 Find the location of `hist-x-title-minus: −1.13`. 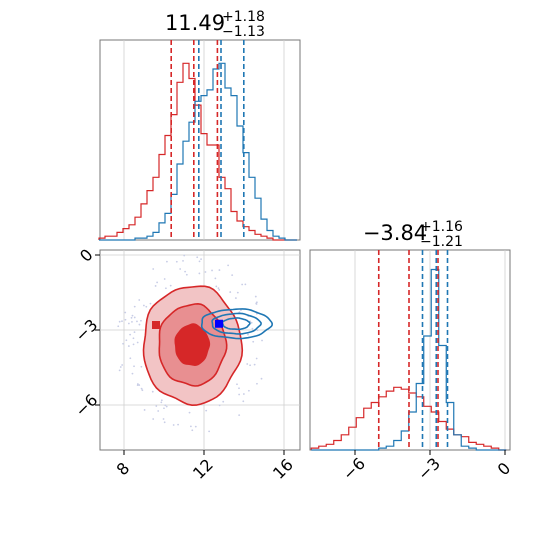

hist-x-title-minus: −1.13 is located at coordinates (243, 32).